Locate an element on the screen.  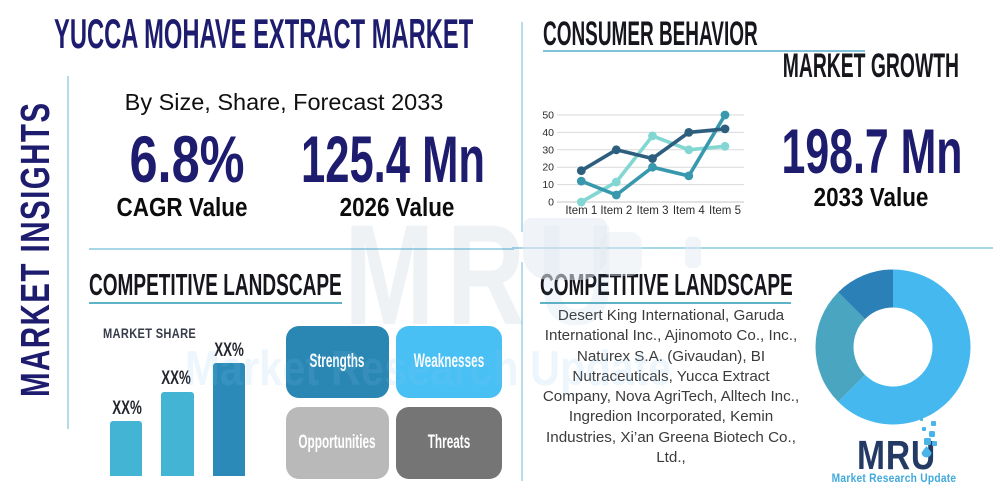
svg-text: Item 5 is located at coordinates (725, 211).